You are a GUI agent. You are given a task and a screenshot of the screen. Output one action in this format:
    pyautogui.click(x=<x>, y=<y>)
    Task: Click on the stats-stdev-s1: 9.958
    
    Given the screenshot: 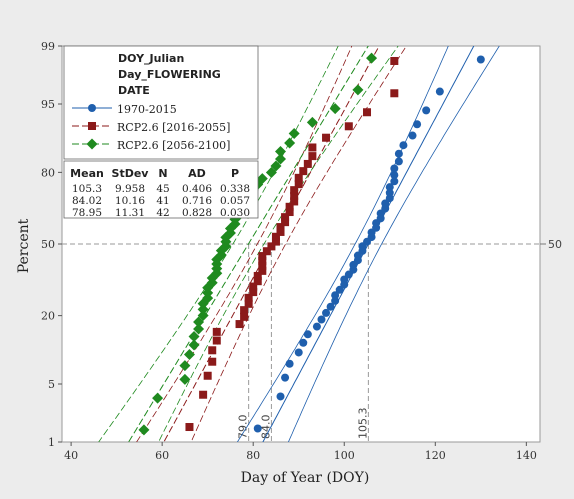 What is the action you would take?
    pyautogui.click(x=130, y=189)
    